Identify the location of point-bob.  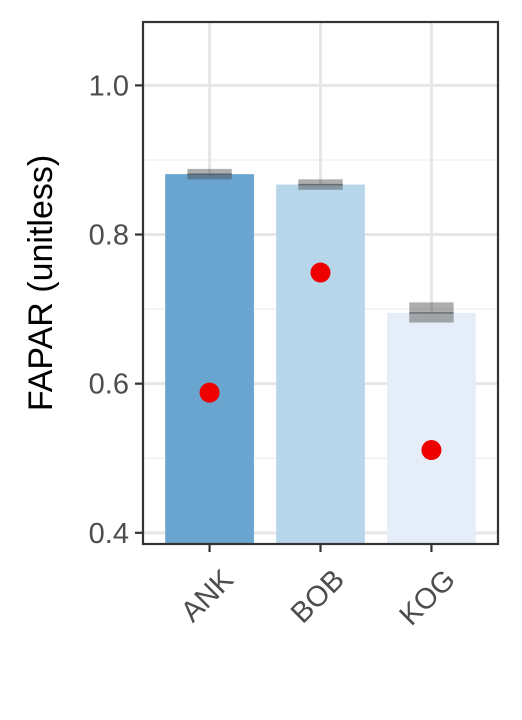
(320, 272).